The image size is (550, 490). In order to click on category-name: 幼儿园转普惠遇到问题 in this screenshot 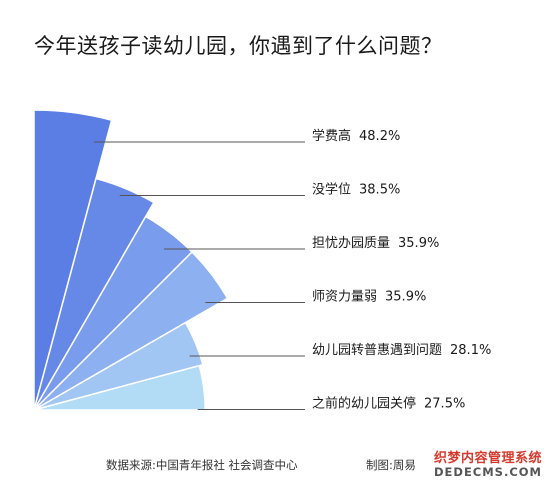, I will do `click(377, 350)`.